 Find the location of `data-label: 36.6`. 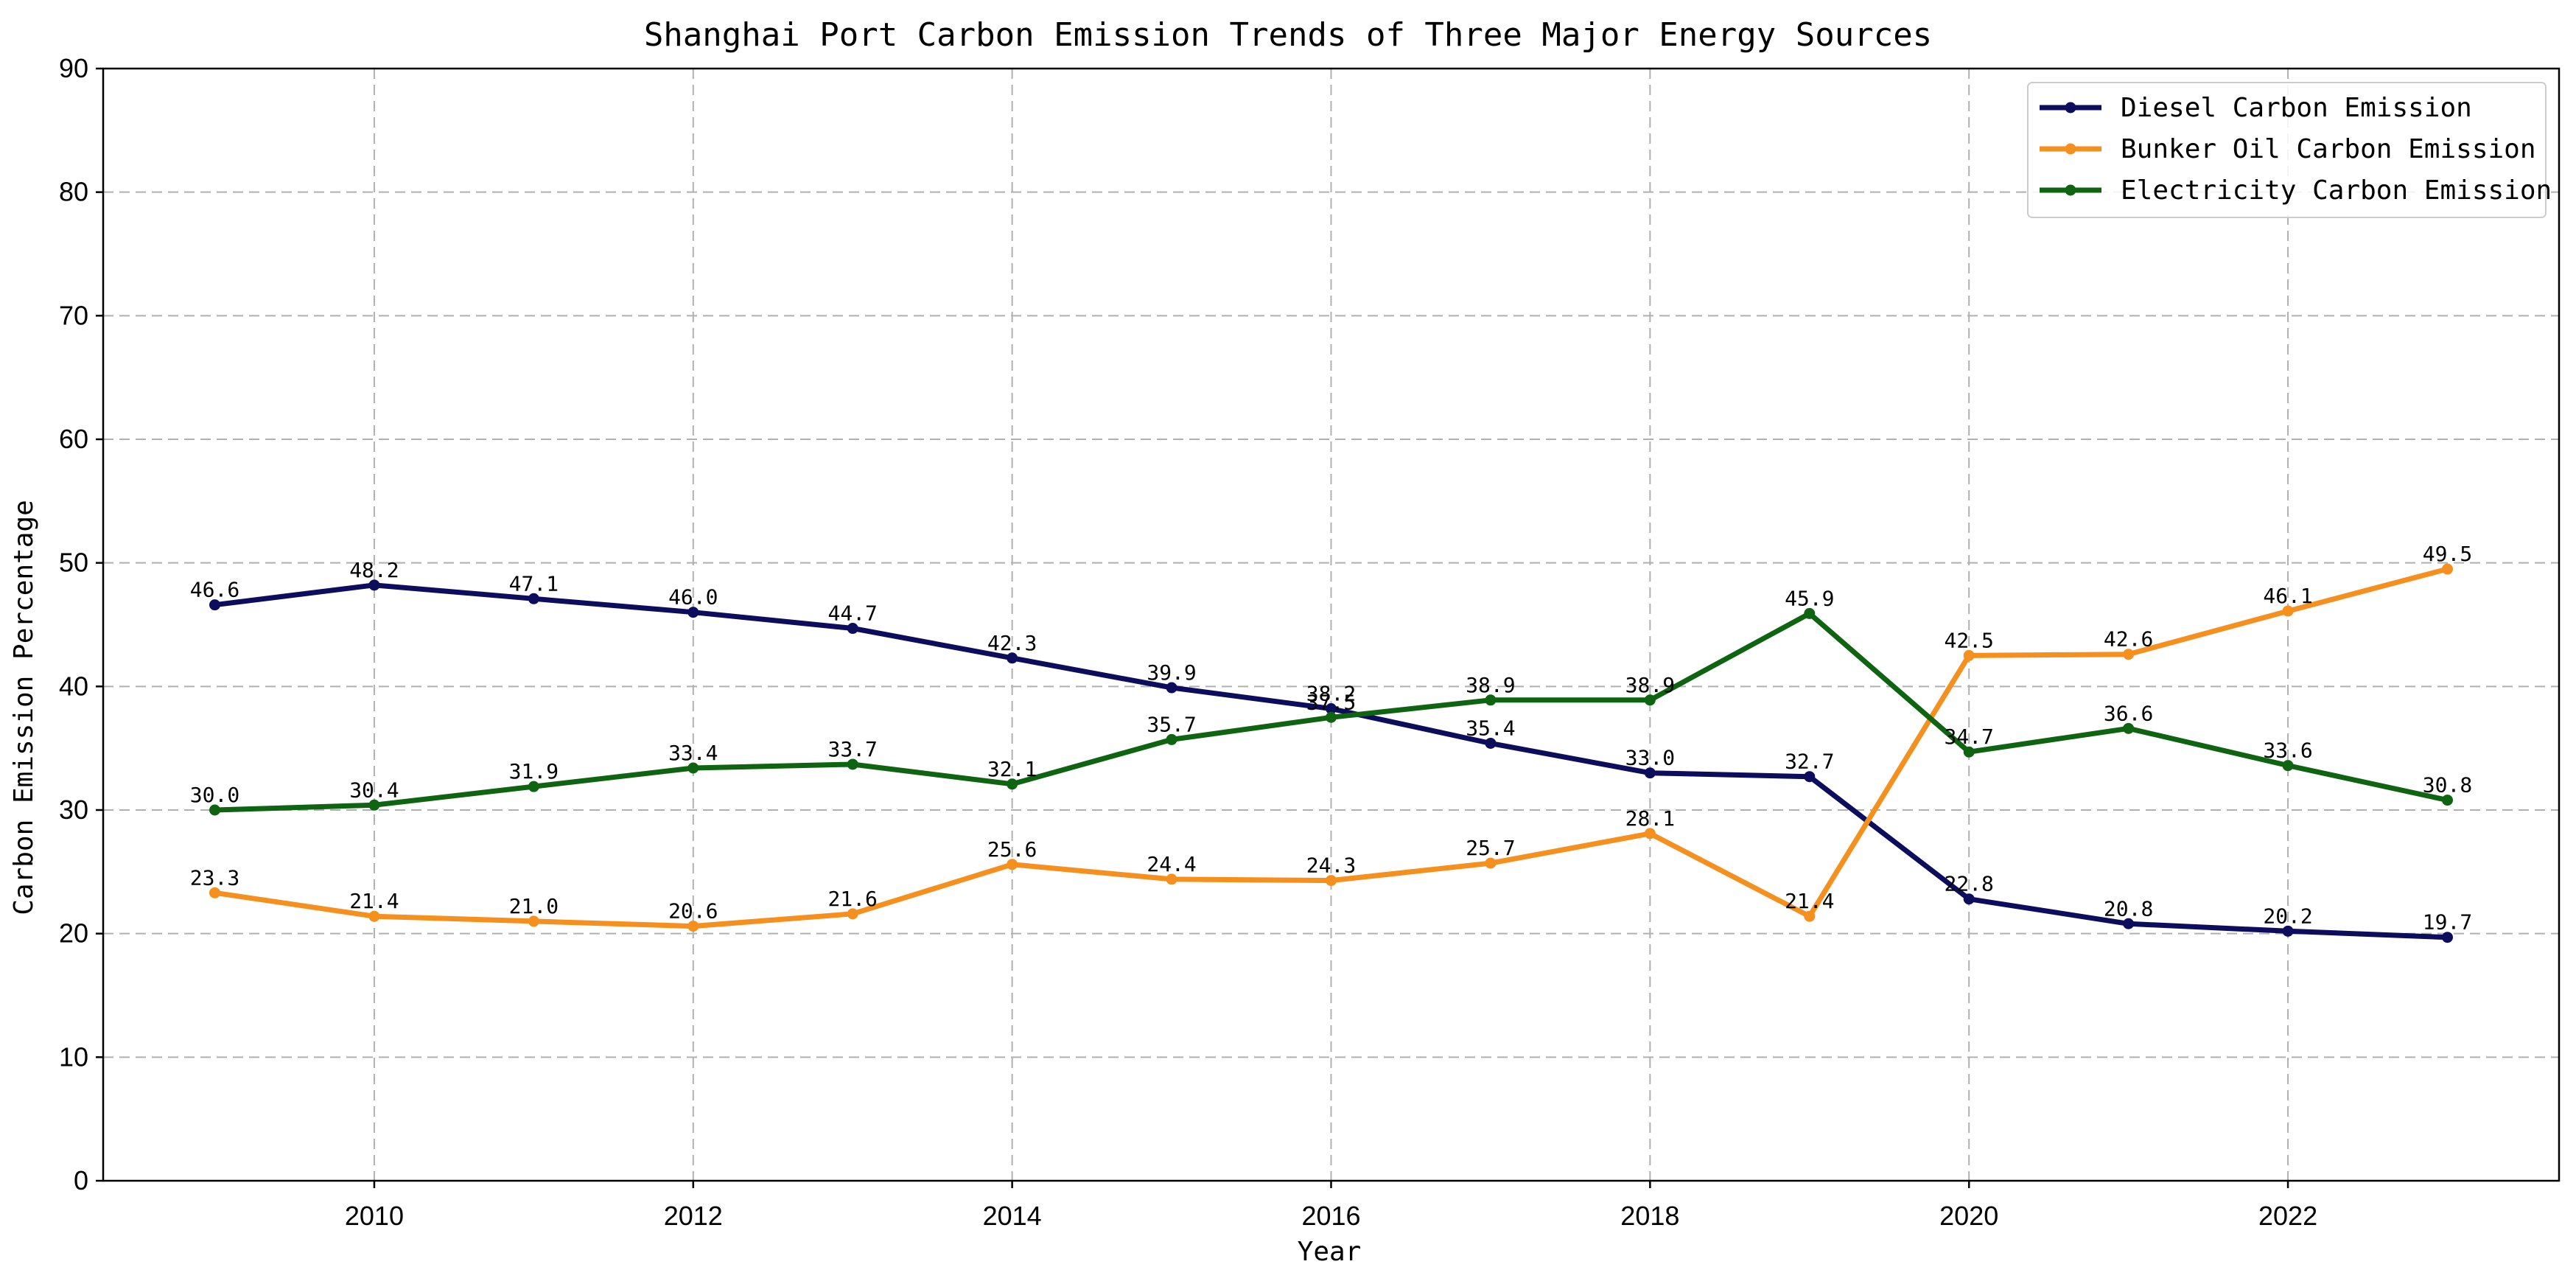

data-label: 36.6 is located at coordinates (2128, 713).